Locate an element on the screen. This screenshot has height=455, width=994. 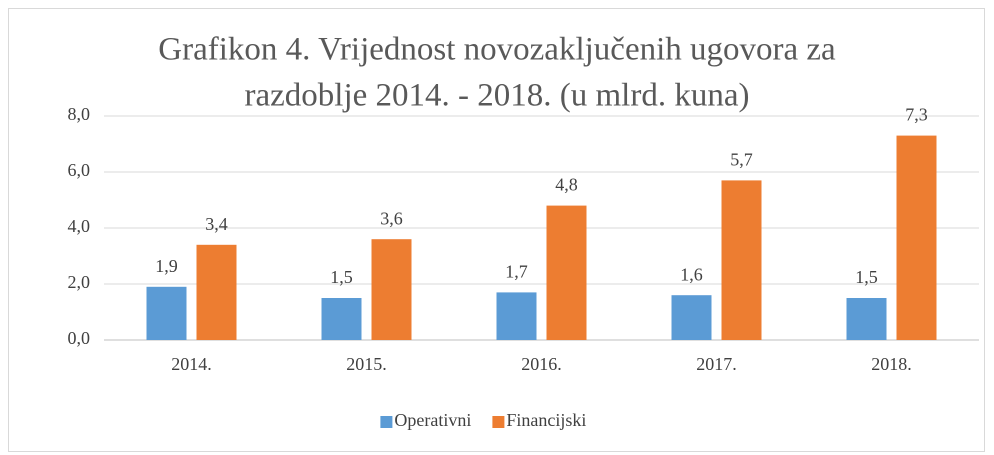
data-label: 3,4 is located at coordinates (216, 224).